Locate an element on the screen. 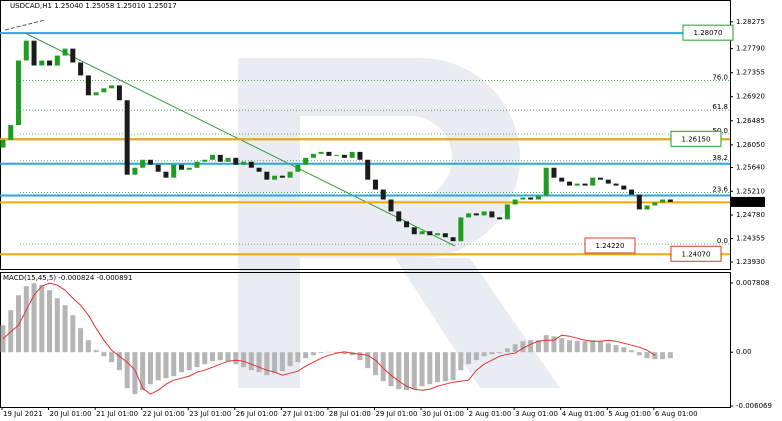 This screenshot has width=782, height=421. x-tick-label: 21 Jul 01:00 is located at coordinates (117, 414).